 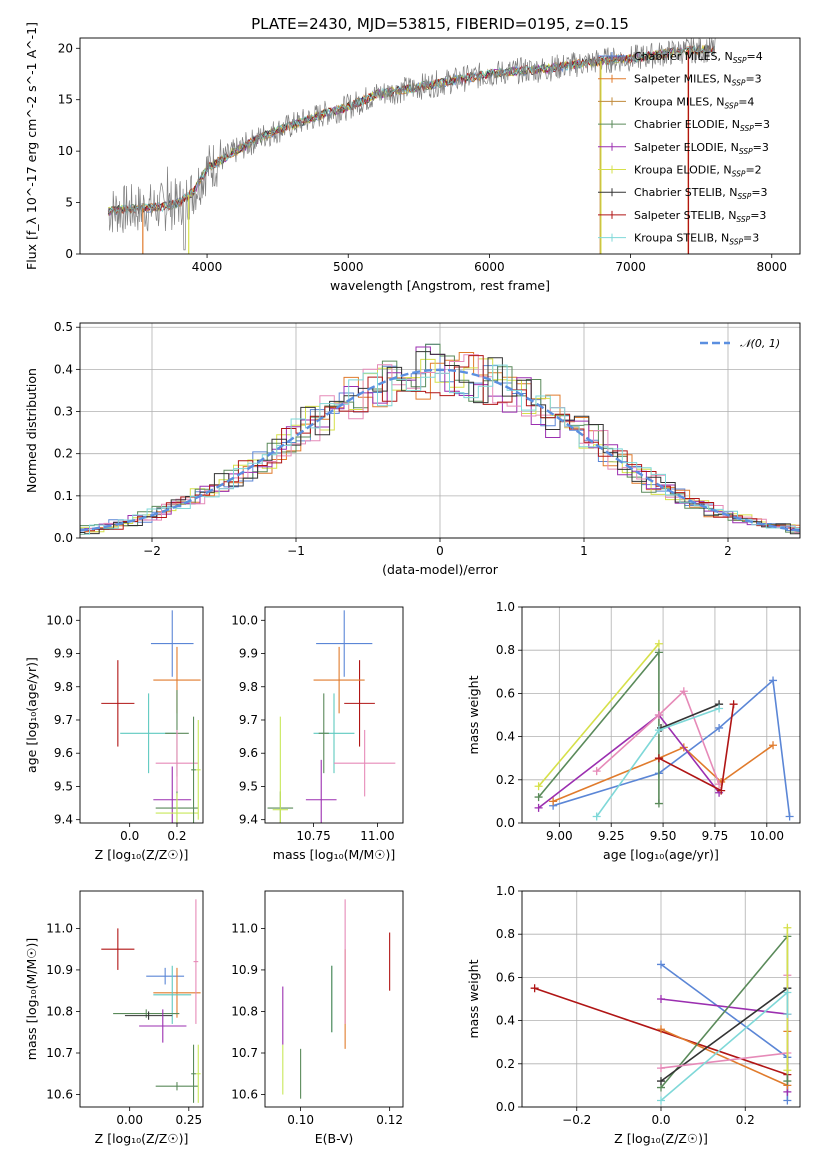 I want to click on z_age-ylabel: age [log₁₀(age/yr)], so click(x=31, y=715).